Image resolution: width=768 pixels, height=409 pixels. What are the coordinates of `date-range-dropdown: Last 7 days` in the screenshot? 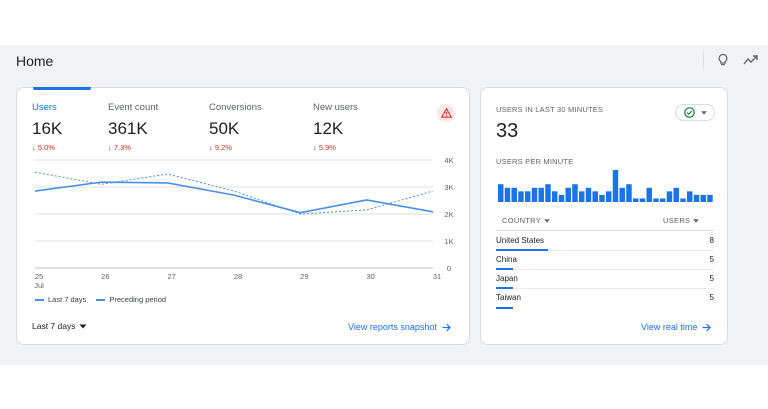 It's located at (59, 326).